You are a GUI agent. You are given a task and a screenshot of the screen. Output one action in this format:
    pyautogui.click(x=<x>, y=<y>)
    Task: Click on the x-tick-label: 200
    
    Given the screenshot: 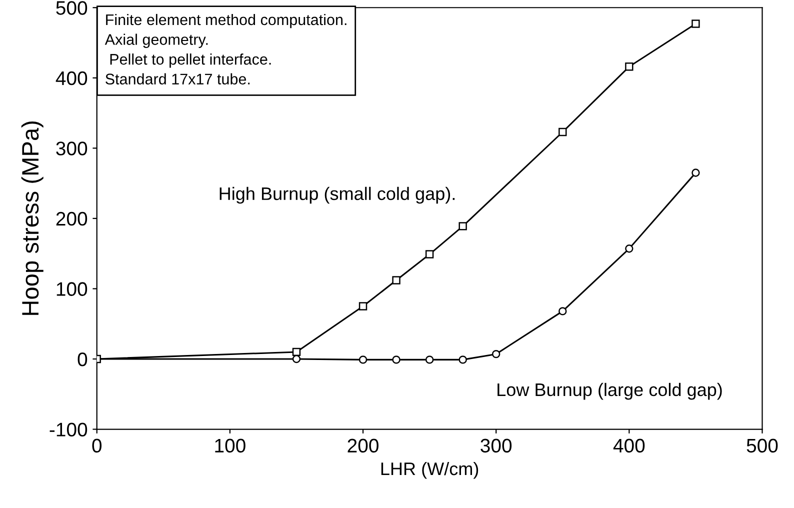 What is the action you would take?
    pyautogui.click(x=363, y=445)
    